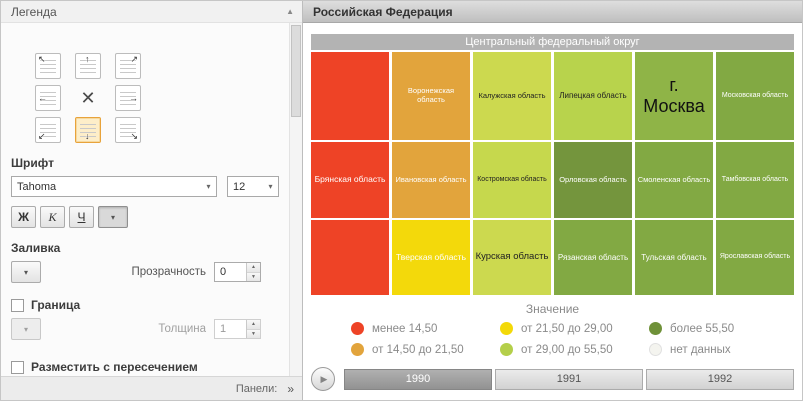  I want to click on treemap-tile: Московская область, so click(755, 96).